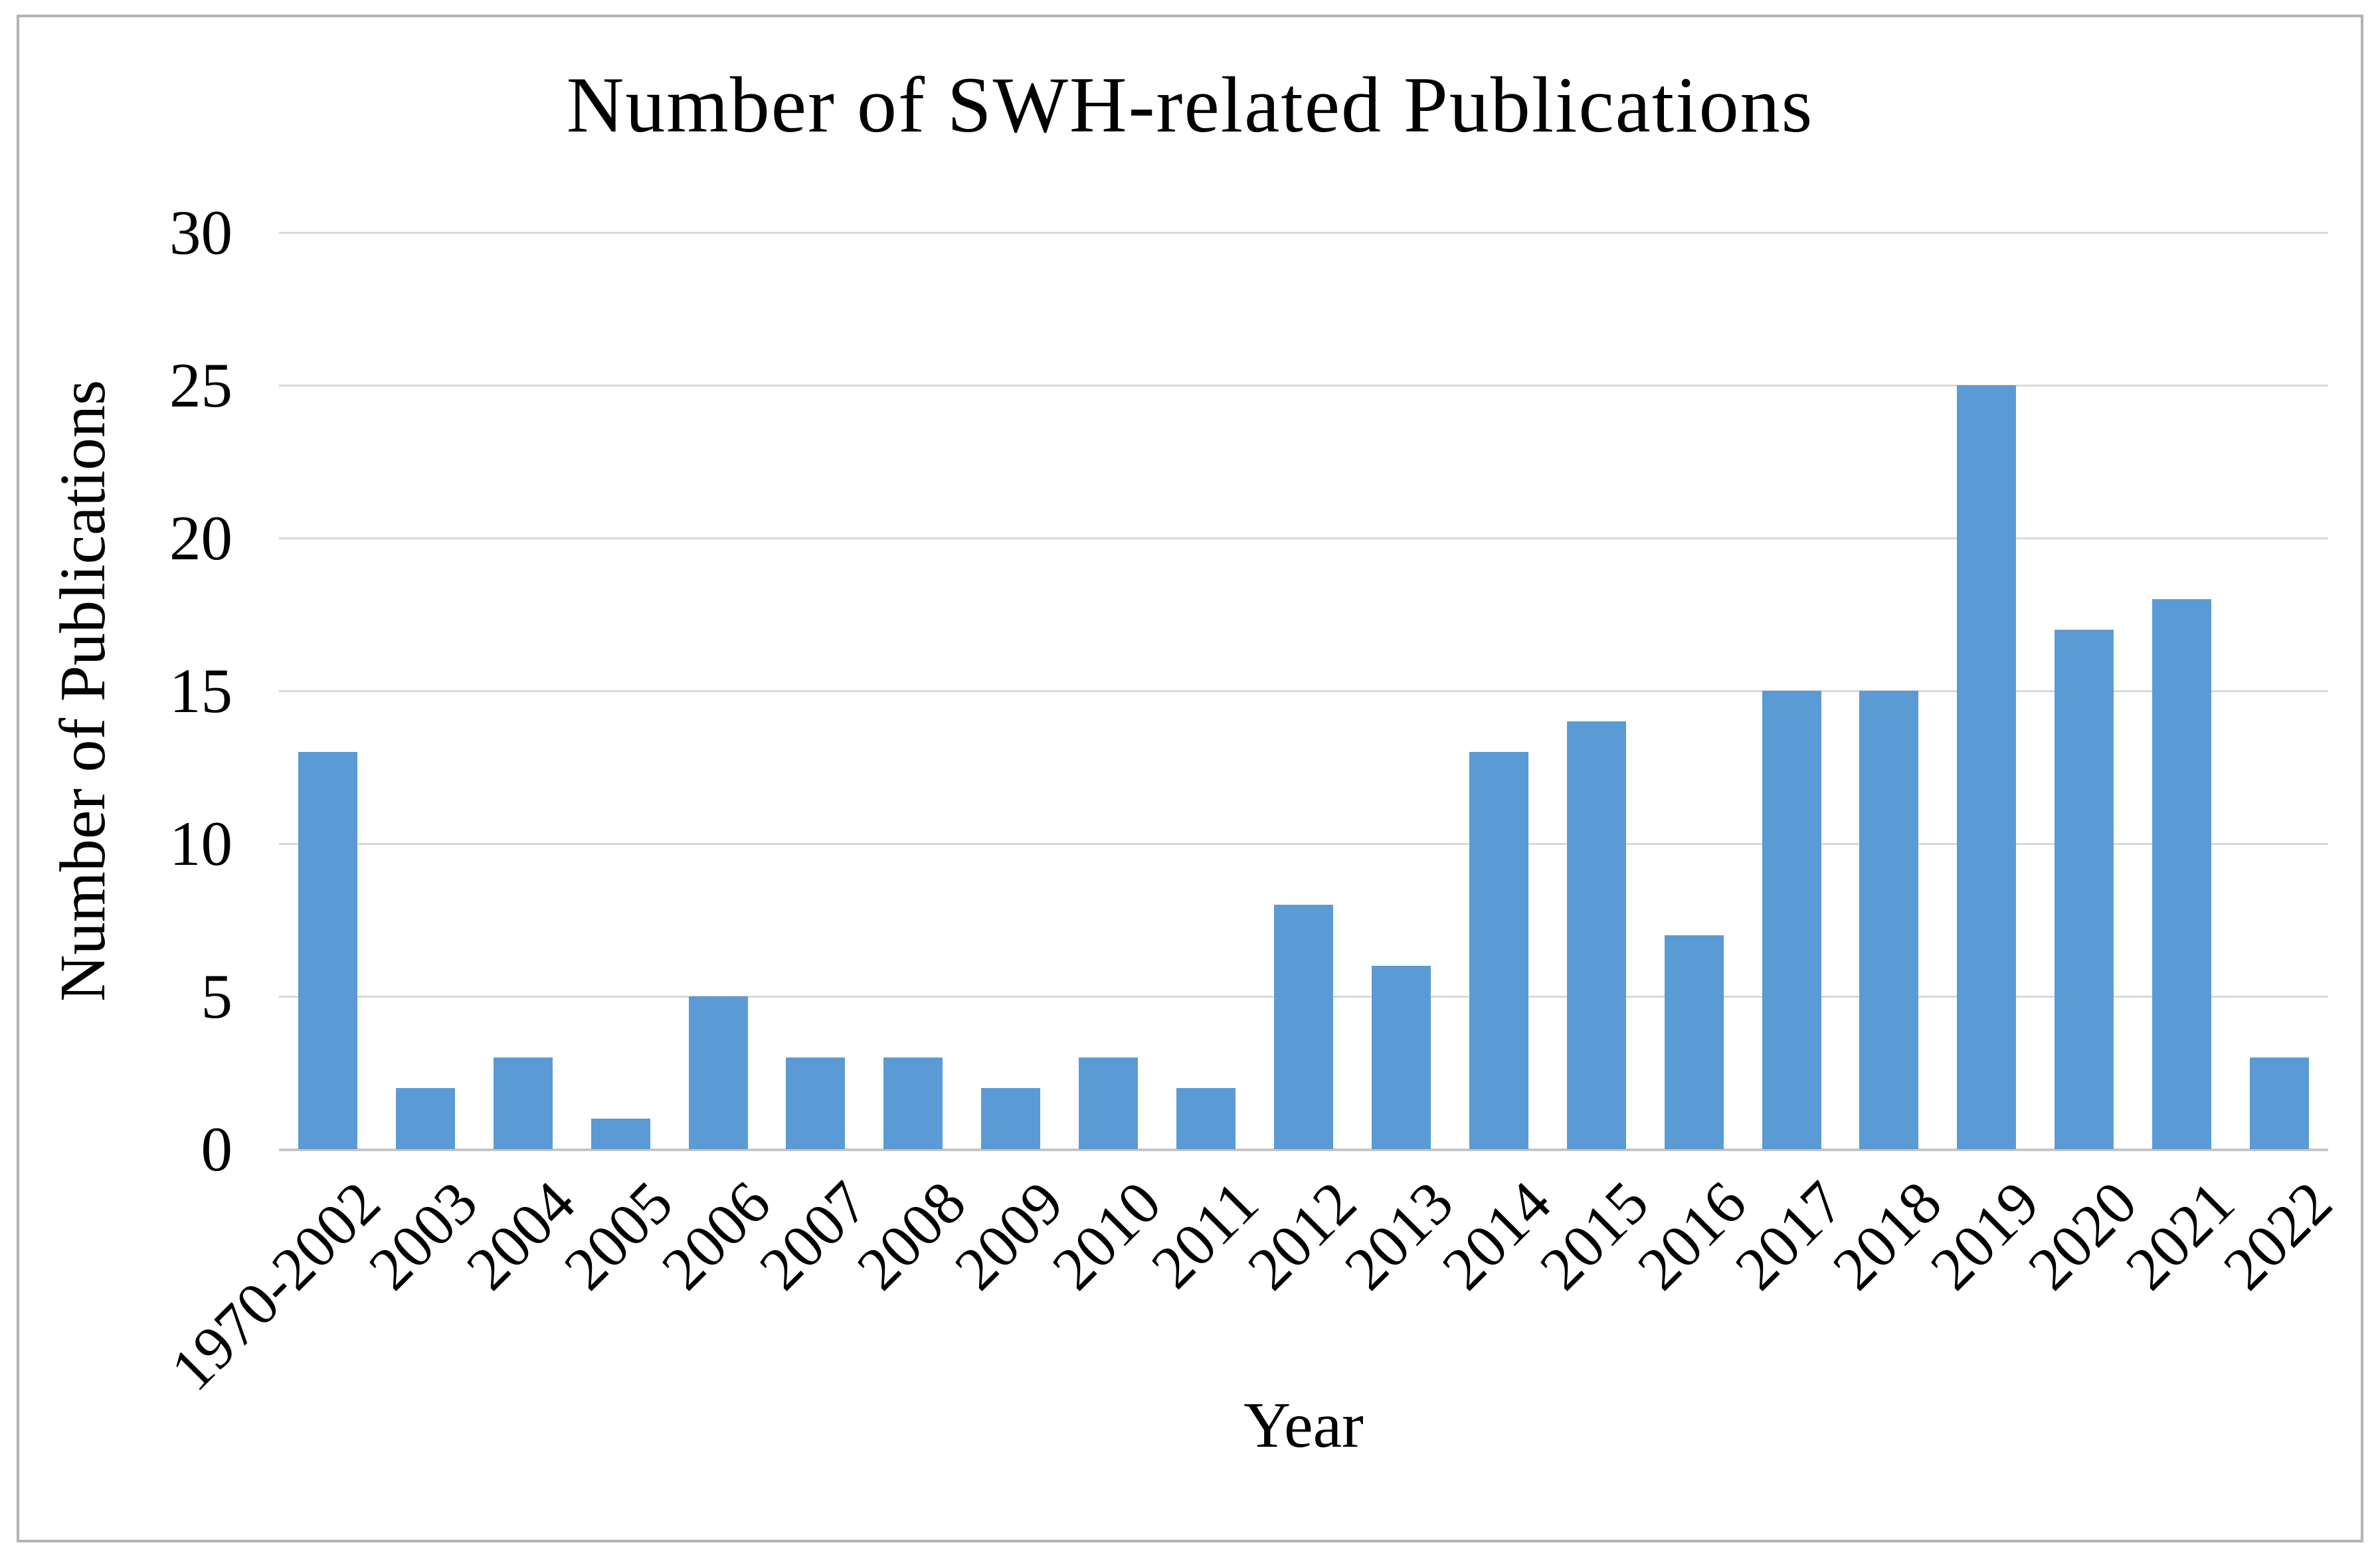 The height and width of the screenshot is (1557, 2380). I want to click on chart-title: Number of SWH-related Publications, so click(1190, 104).